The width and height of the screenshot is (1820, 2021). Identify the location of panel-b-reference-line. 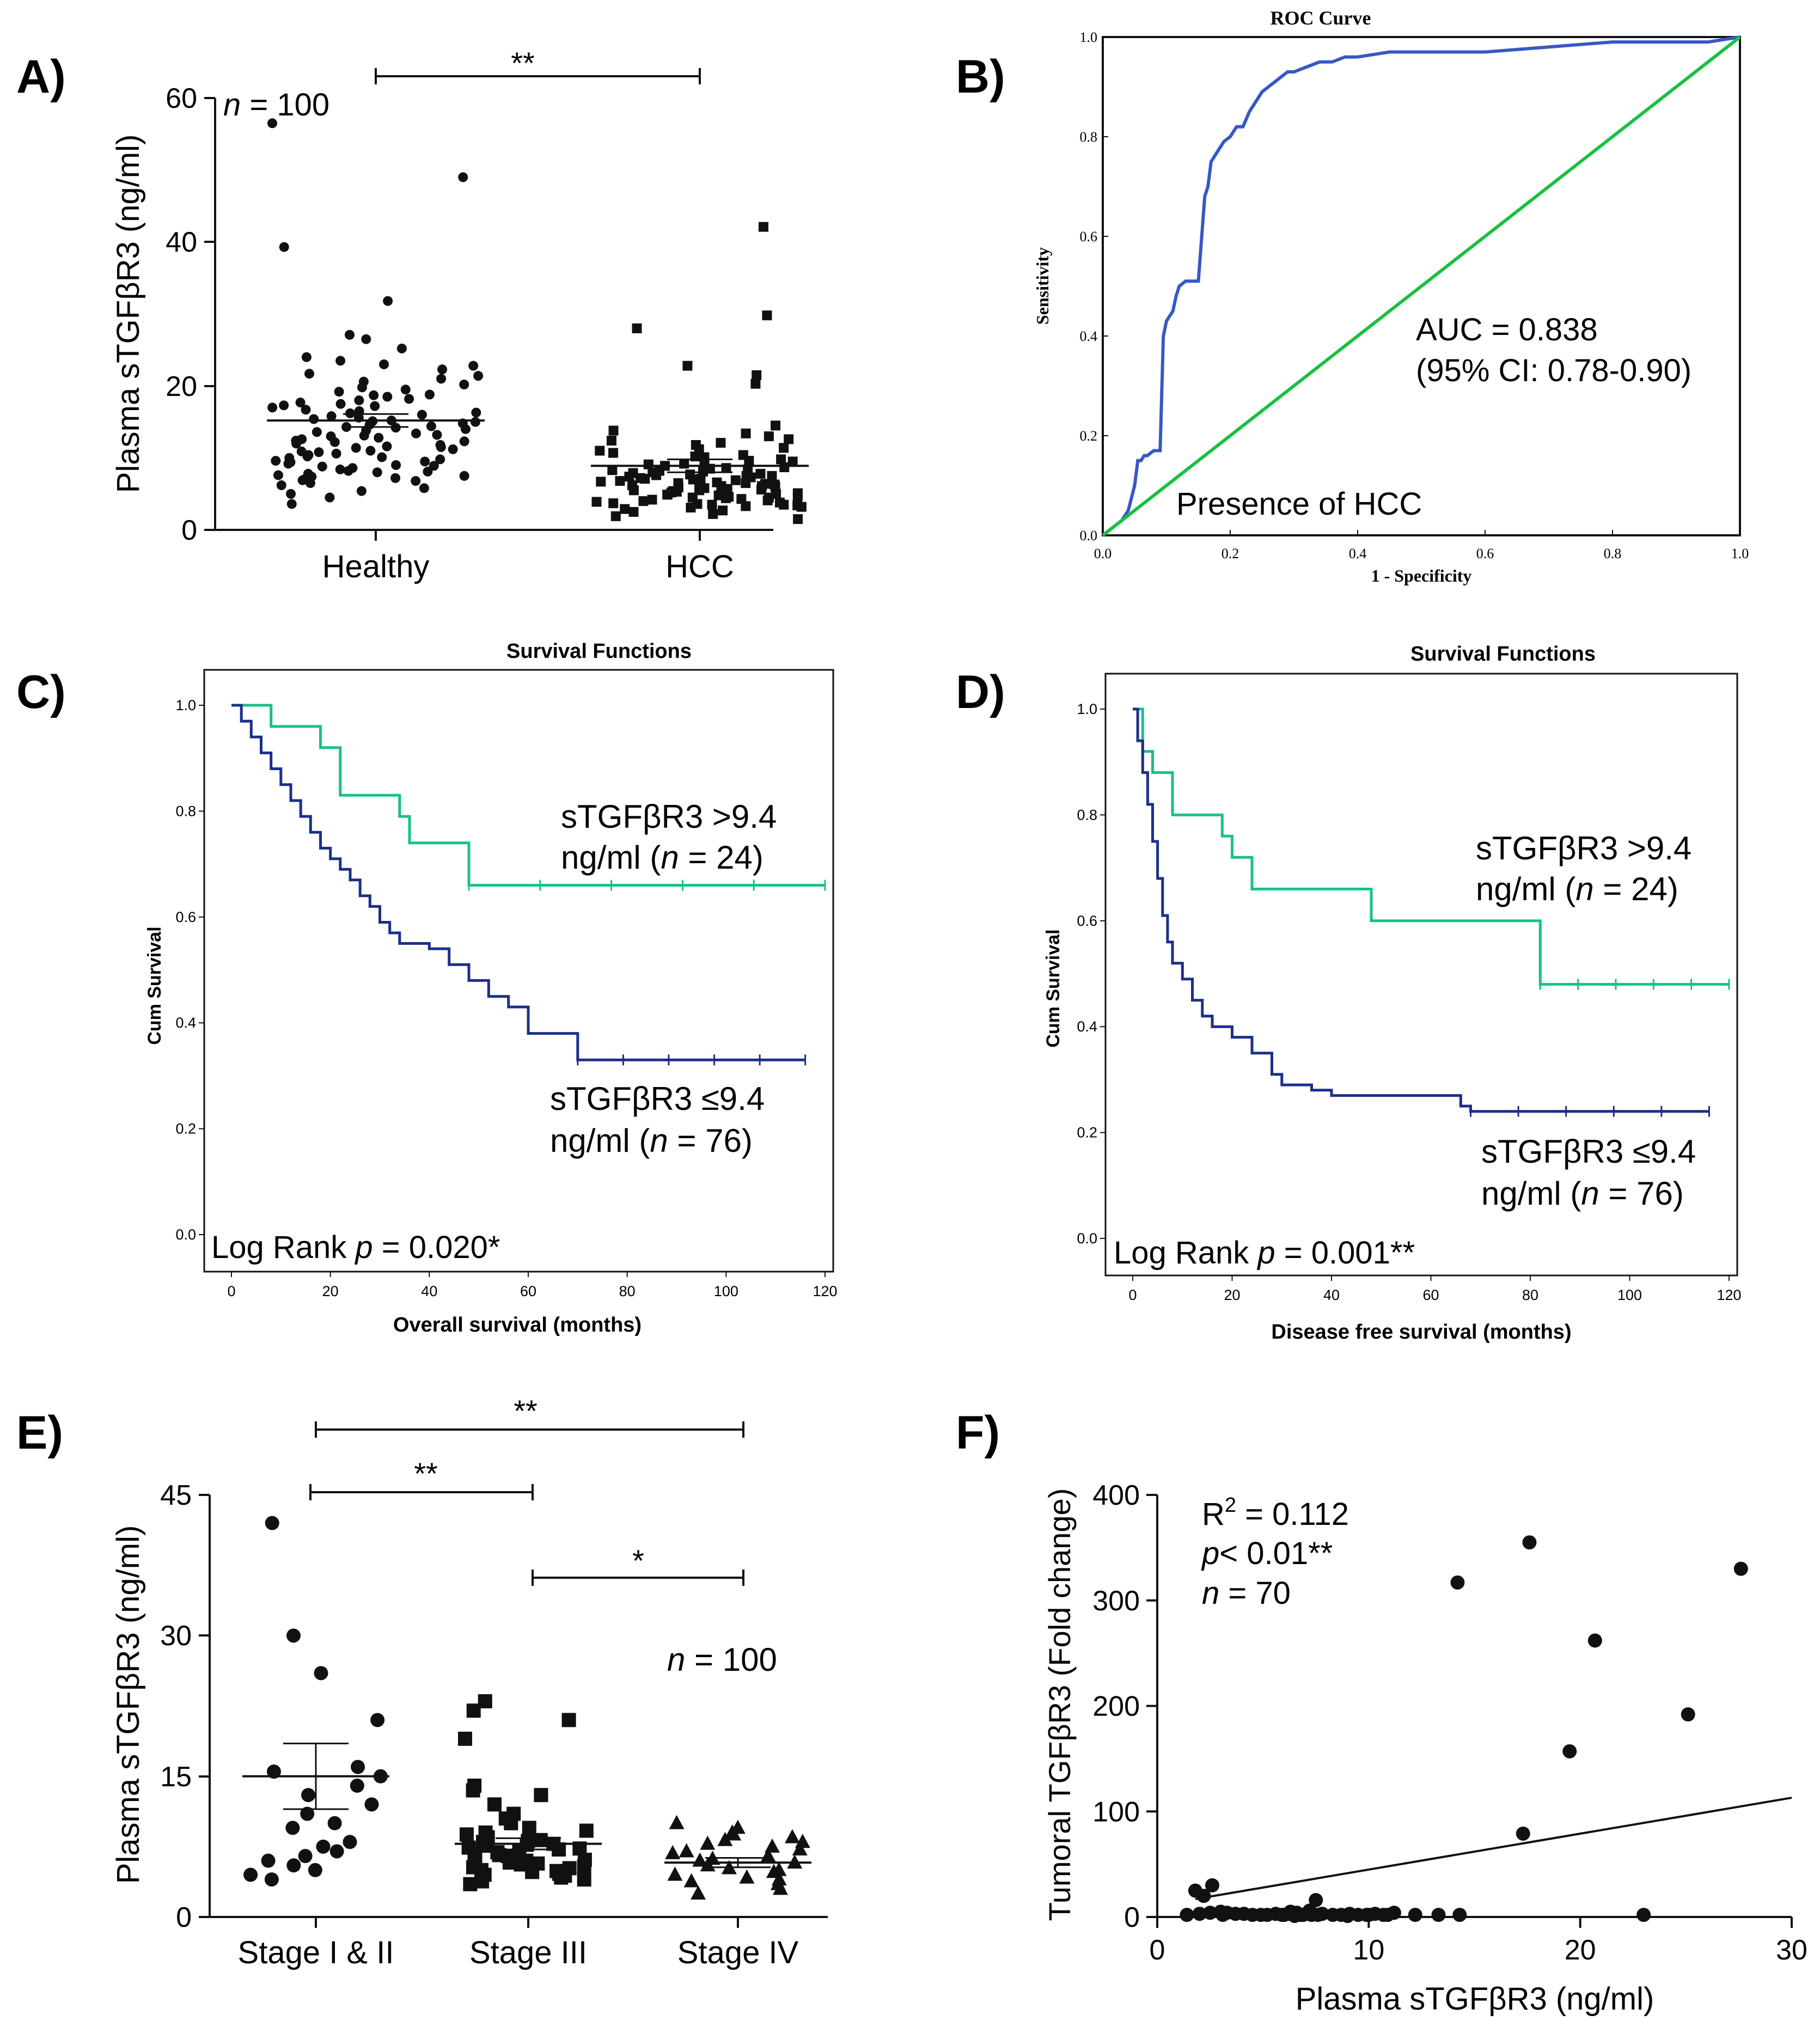
(1421, 286).